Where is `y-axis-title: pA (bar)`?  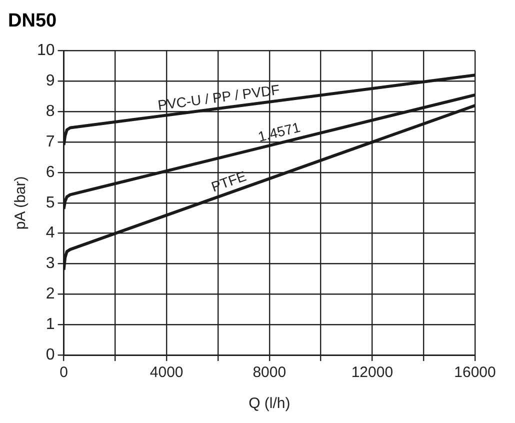 y-axis-title: pA (bar) is located at coordinates (21, 203).